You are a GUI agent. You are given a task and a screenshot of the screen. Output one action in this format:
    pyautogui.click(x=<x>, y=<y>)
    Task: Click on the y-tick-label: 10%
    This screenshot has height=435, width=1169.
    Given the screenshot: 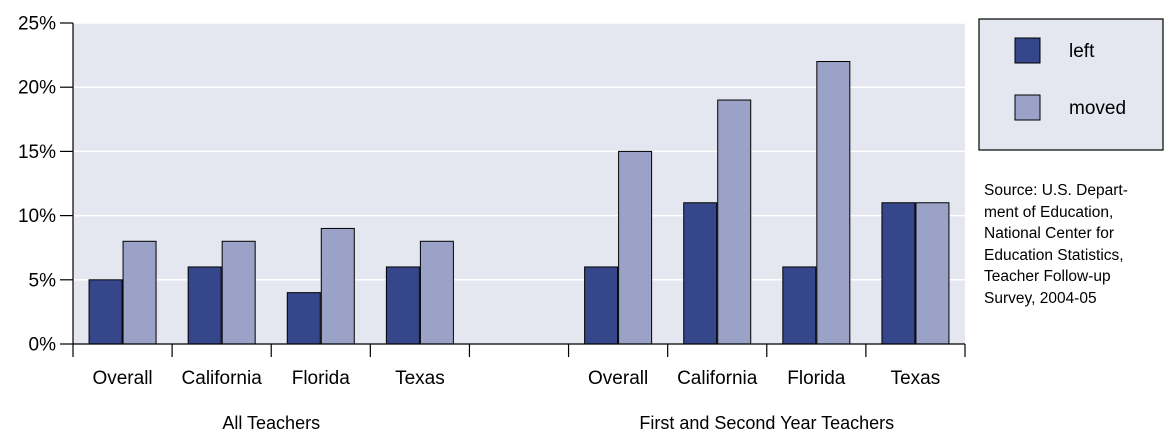 What is the action you would take?
    pyautogui.click(x=37, y=216)
    